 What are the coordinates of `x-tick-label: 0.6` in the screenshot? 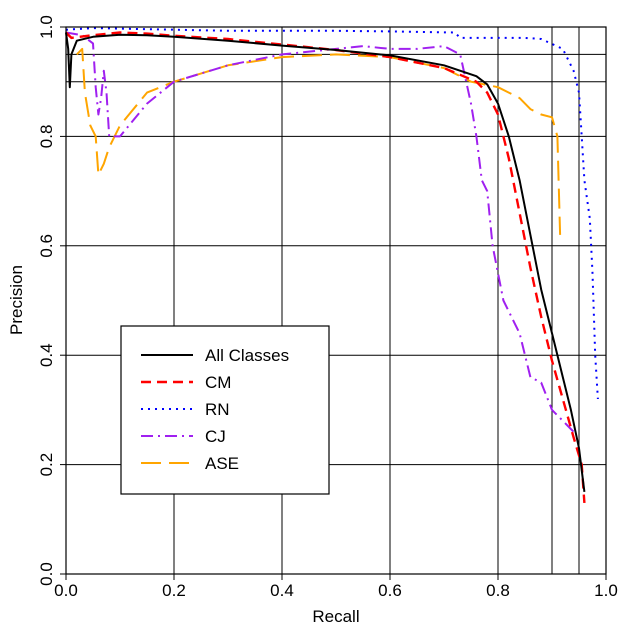 It's located at (390, 590).